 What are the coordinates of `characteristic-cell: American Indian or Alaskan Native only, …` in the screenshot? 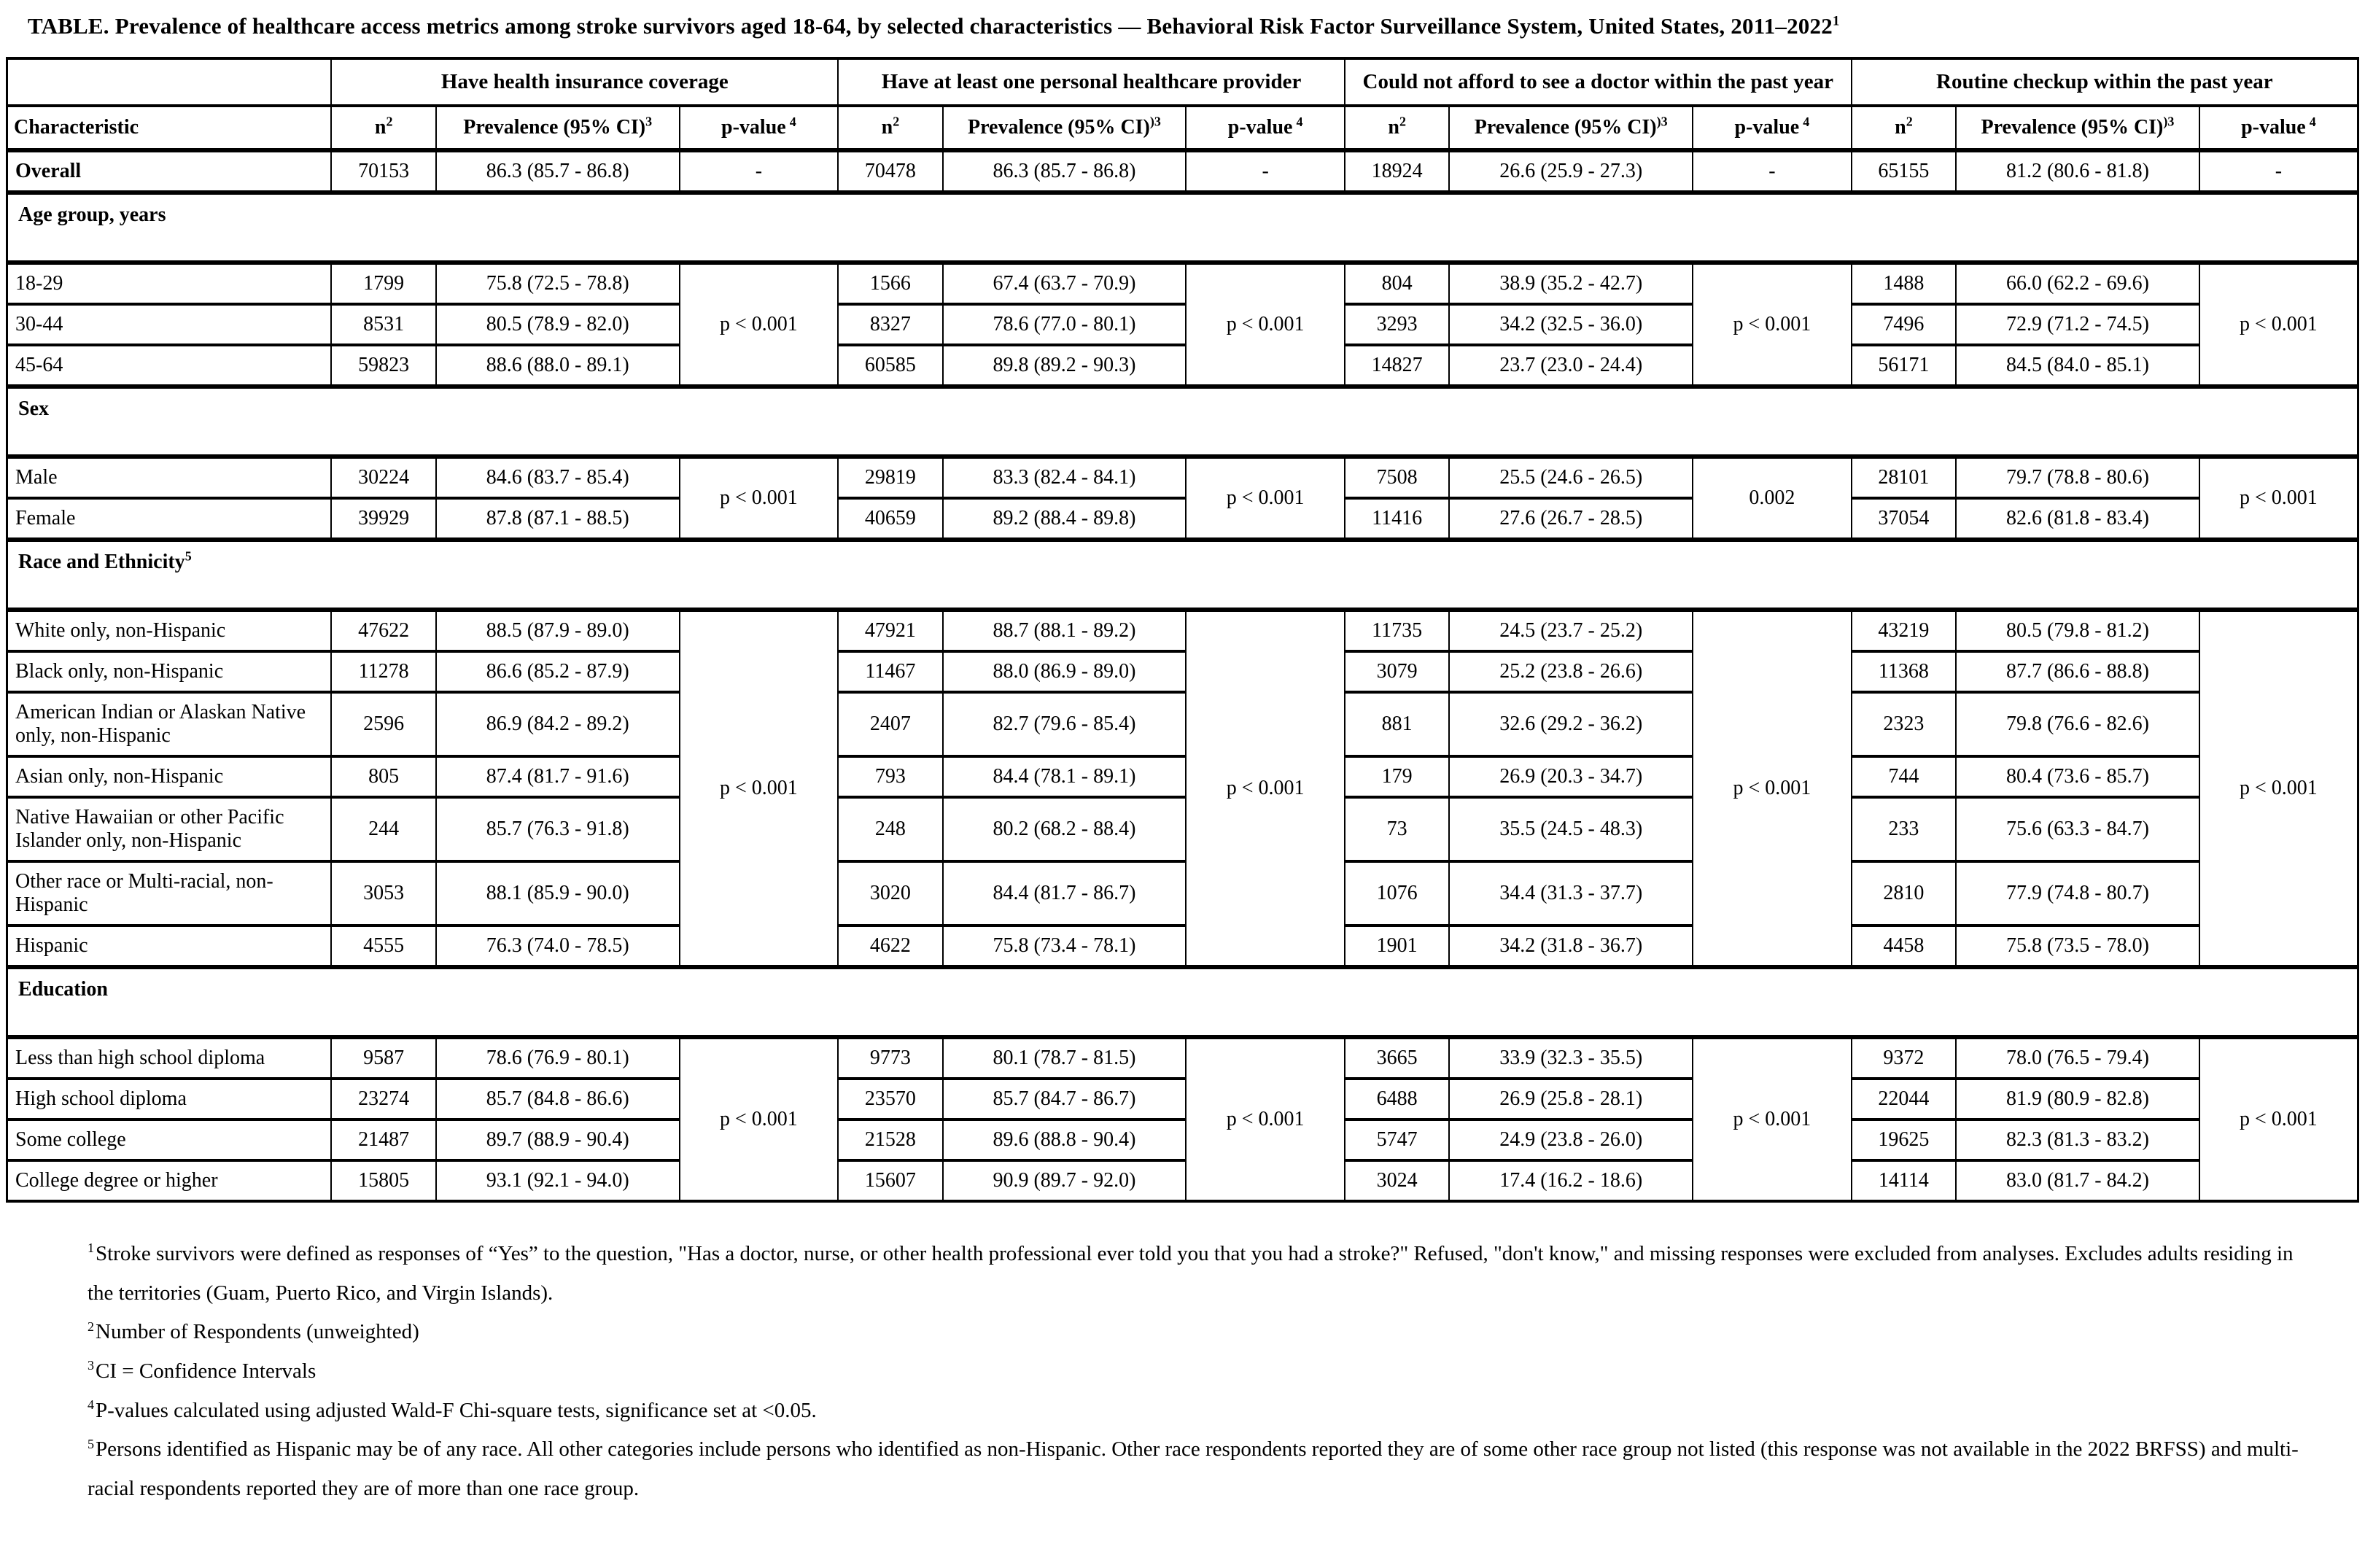 It's located at (169, 724).